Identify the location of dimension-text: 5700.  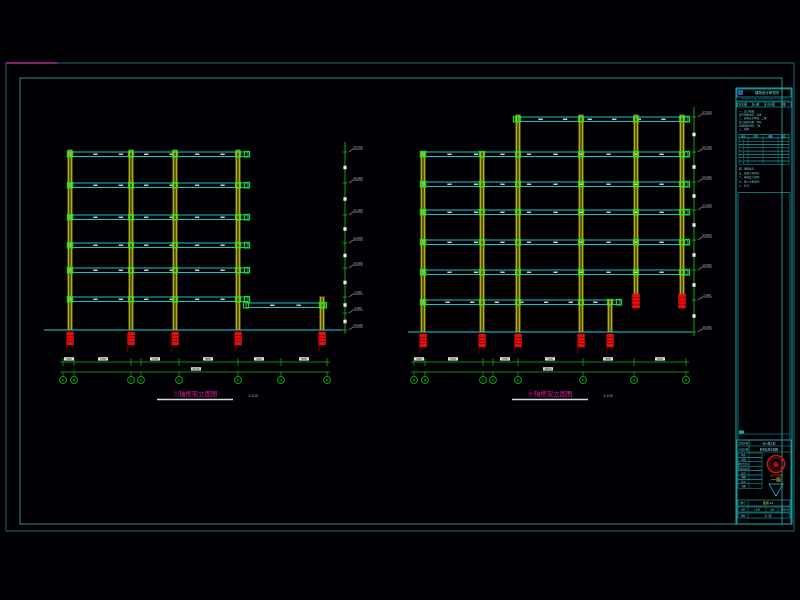
(453, 359).